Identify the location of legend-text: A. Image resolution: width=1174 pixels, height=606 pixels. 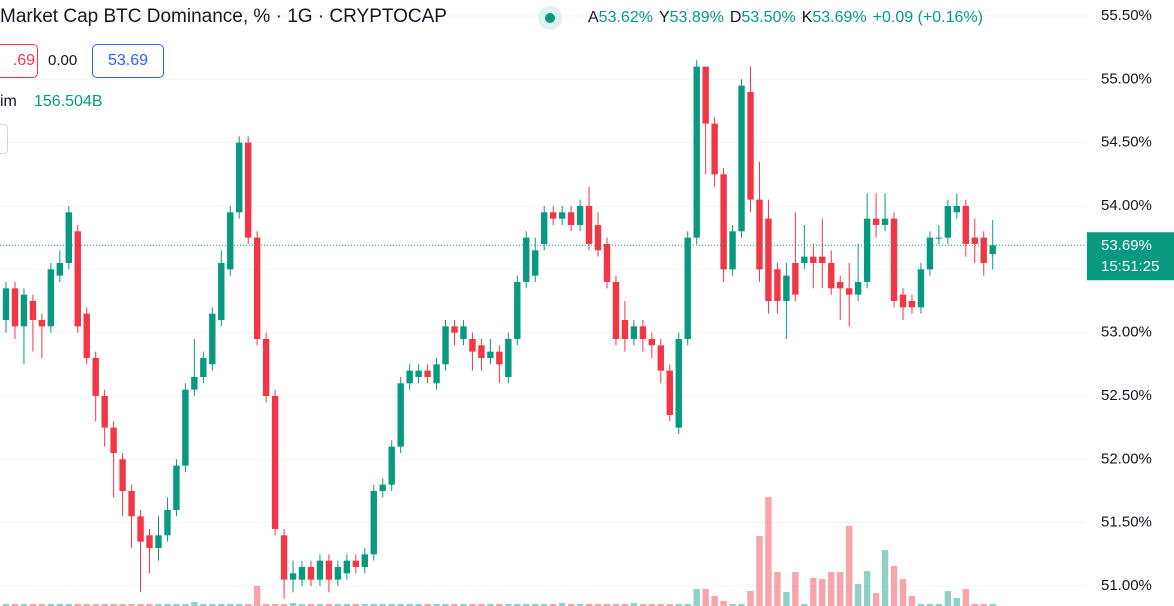
(593, 17).